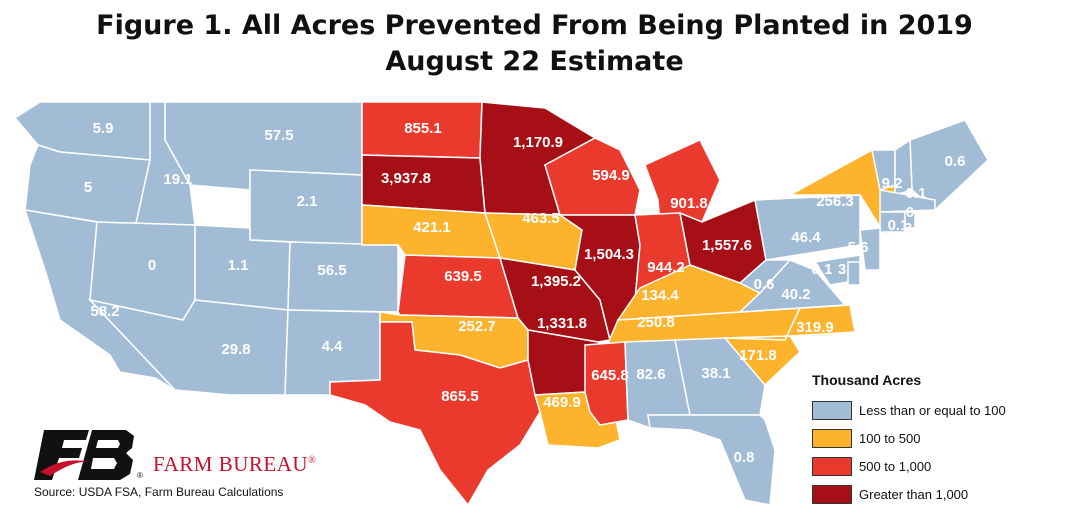 The image size is (1069, 521). I want to click on state-de, so click(854, 273).